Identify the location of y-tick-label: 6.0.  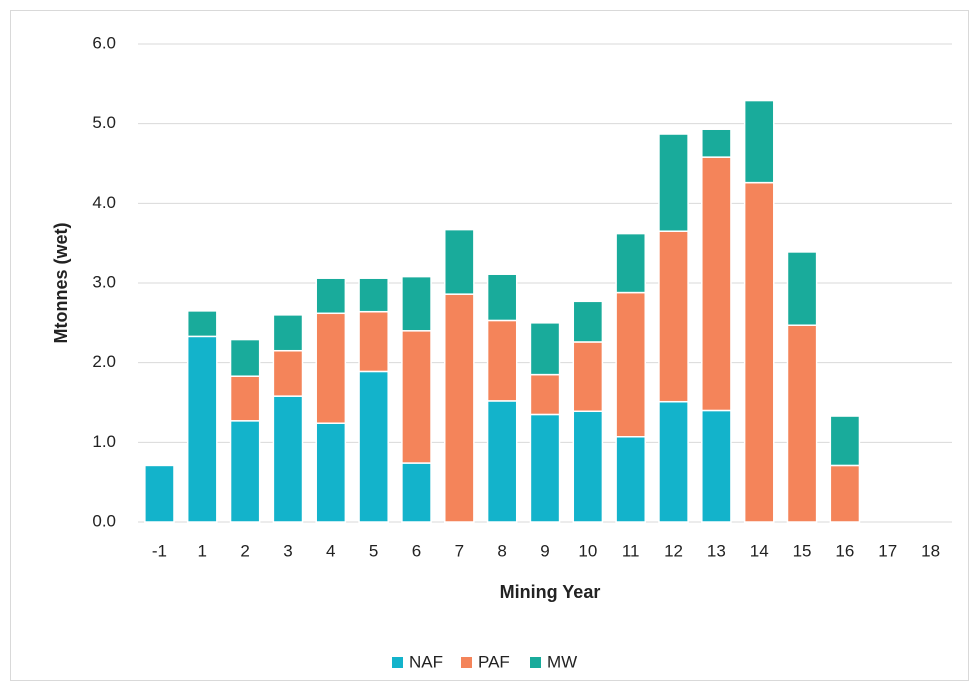
(104, 42).